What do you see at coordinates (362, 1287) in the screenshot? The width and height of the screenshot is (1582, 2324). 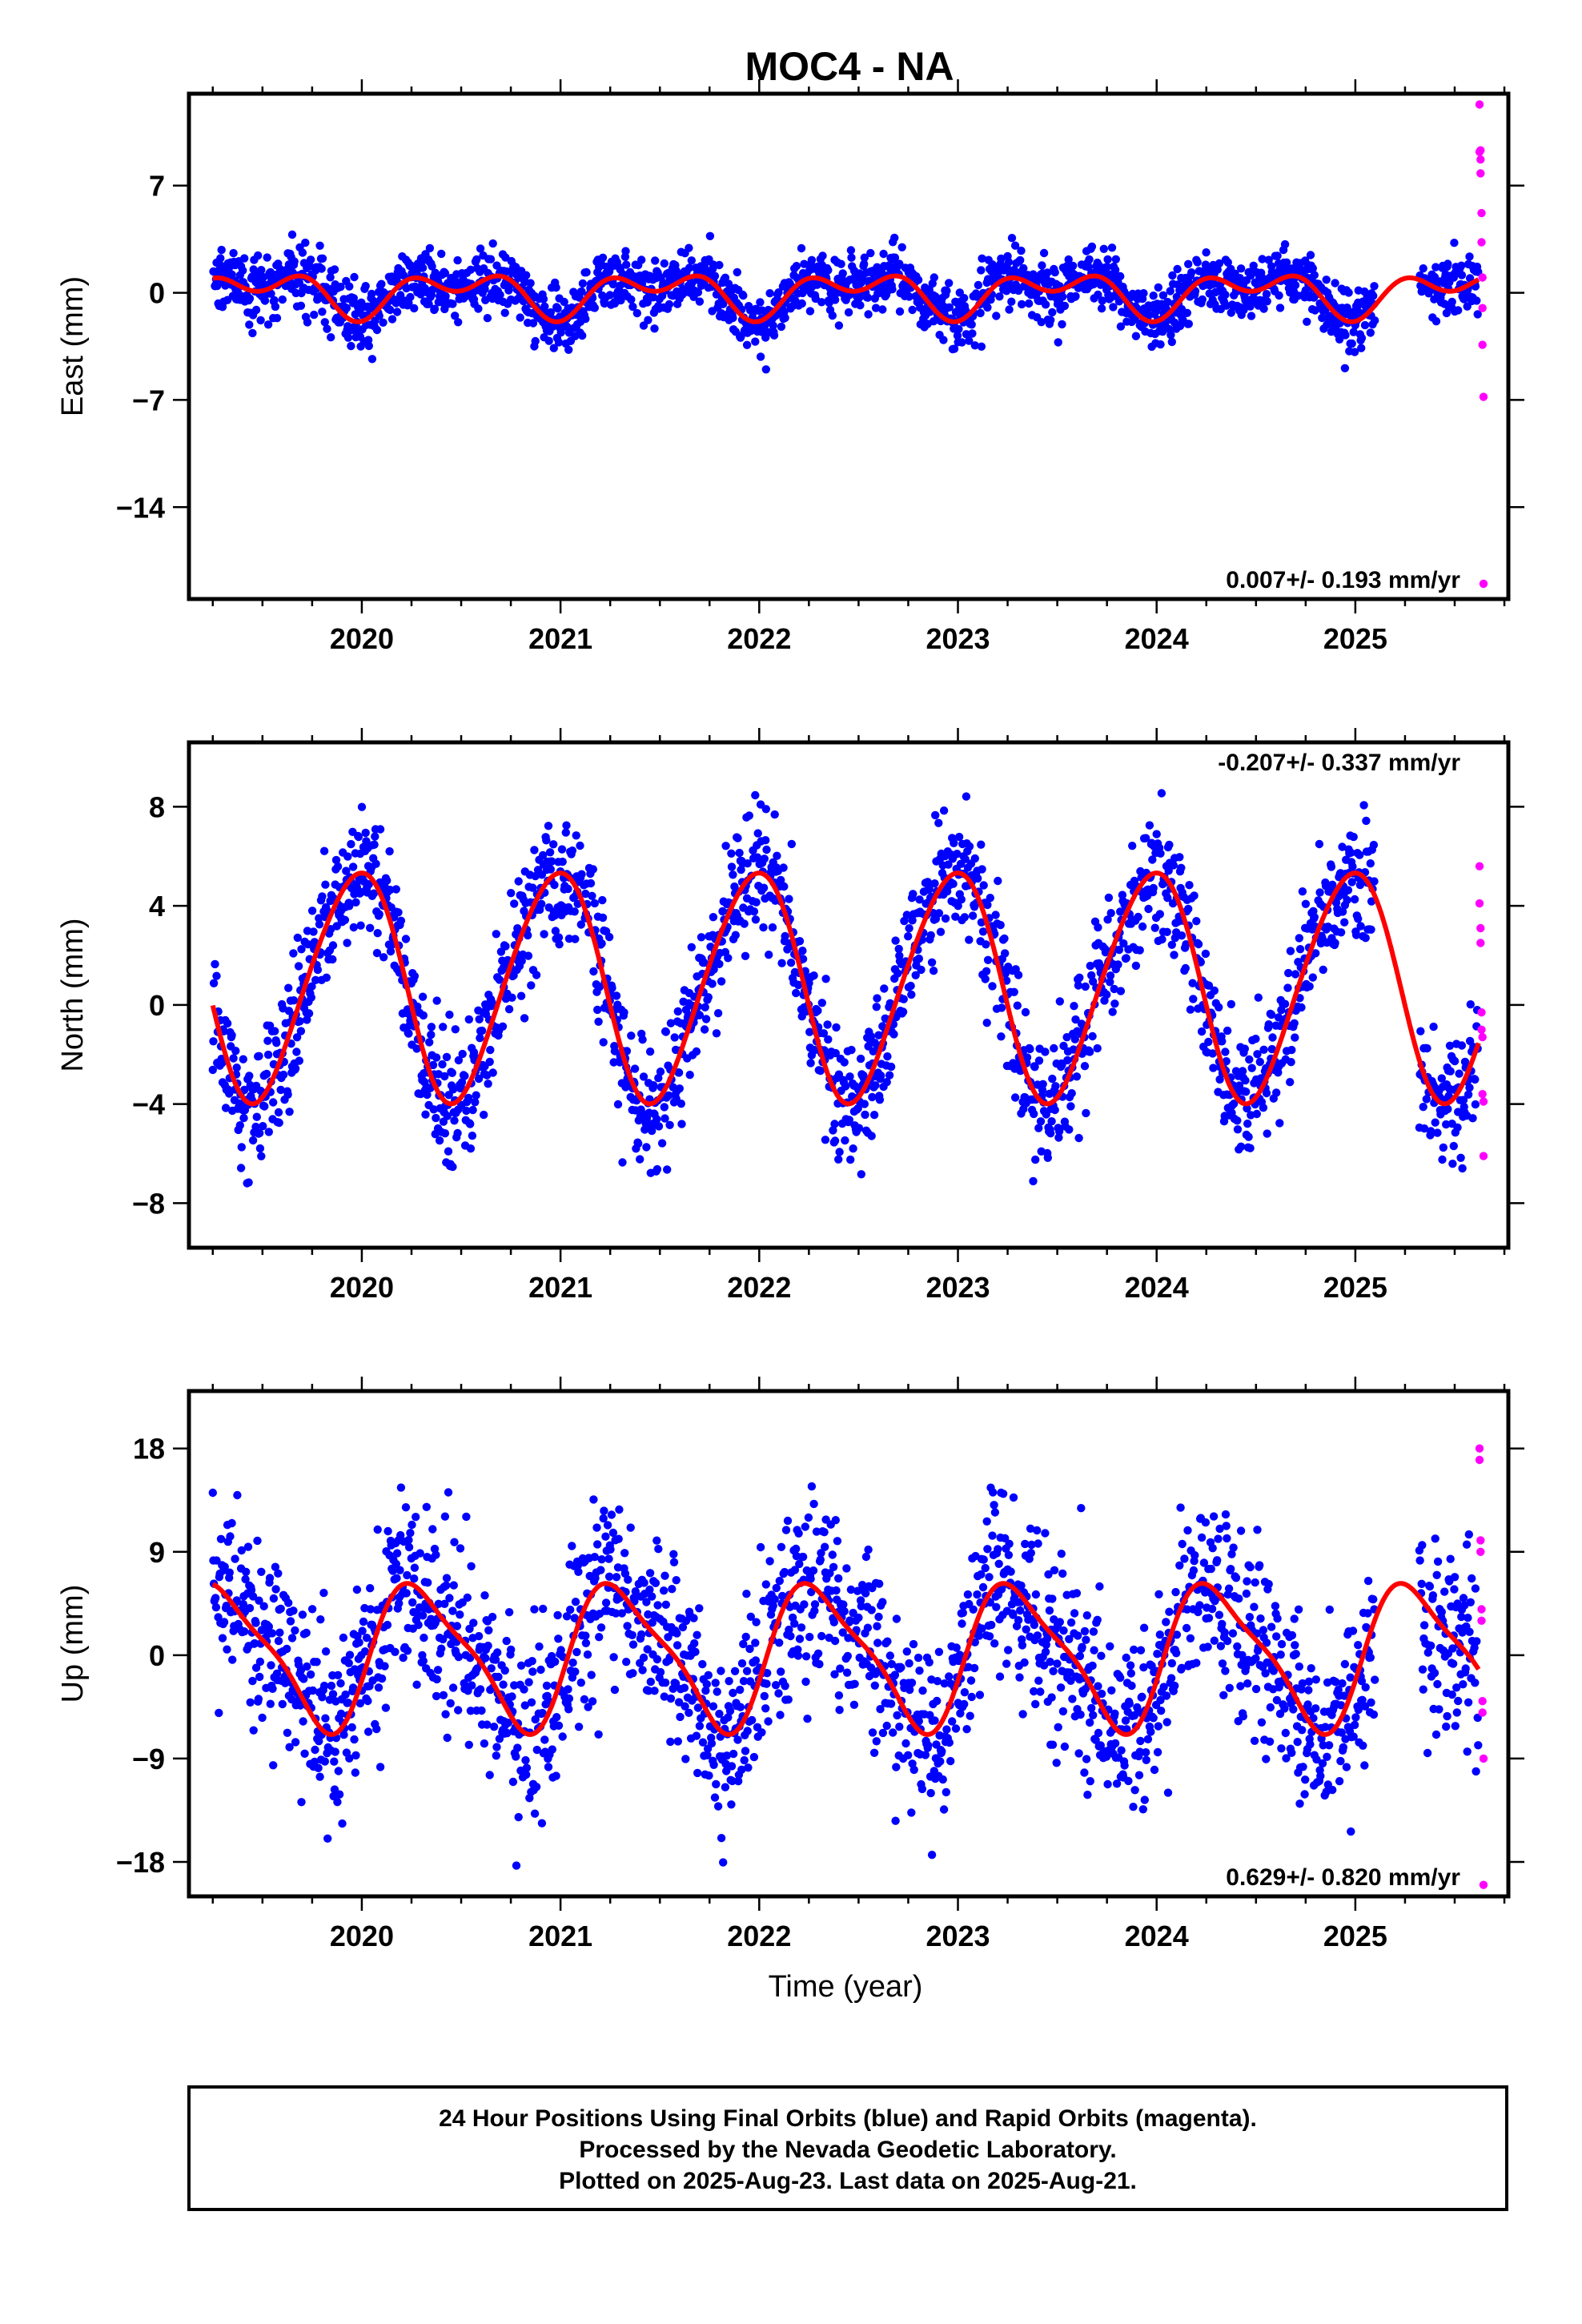 I see `north-x-tick-label: 2020` at bounding box center [362, 1287].